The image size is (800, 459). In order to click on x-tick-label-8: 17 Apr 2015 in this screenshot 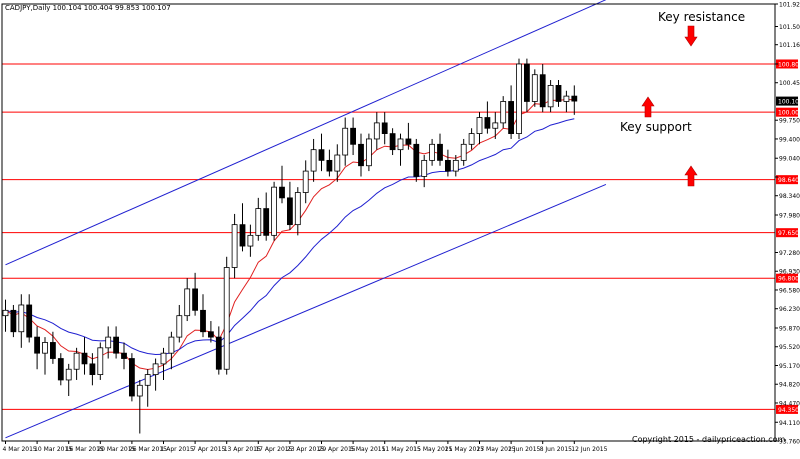, I will do `click(273, 449)`.